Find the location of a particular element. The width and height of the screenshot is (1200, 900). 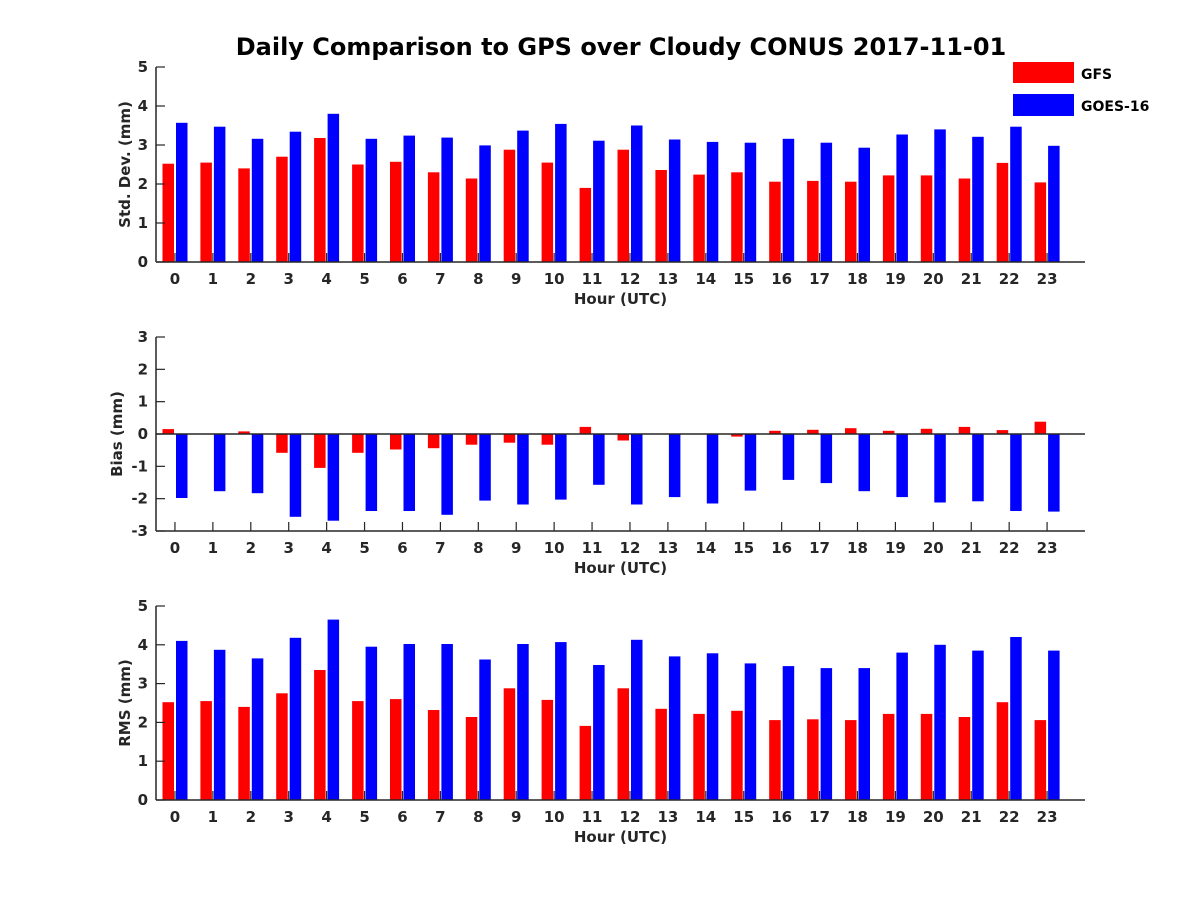

bias-xtick-label: 5 is located at coordinates (364, 548).